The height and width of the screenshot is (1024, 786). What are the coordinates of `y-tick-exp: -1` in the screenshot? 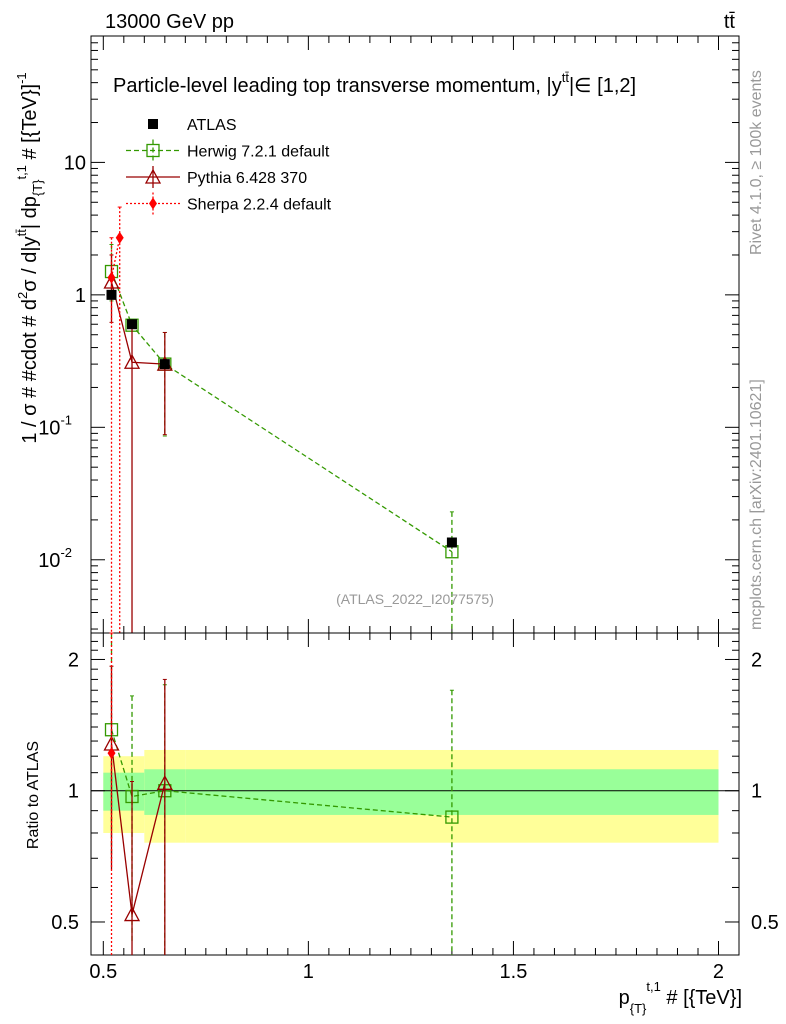 It's located at (66, 419).